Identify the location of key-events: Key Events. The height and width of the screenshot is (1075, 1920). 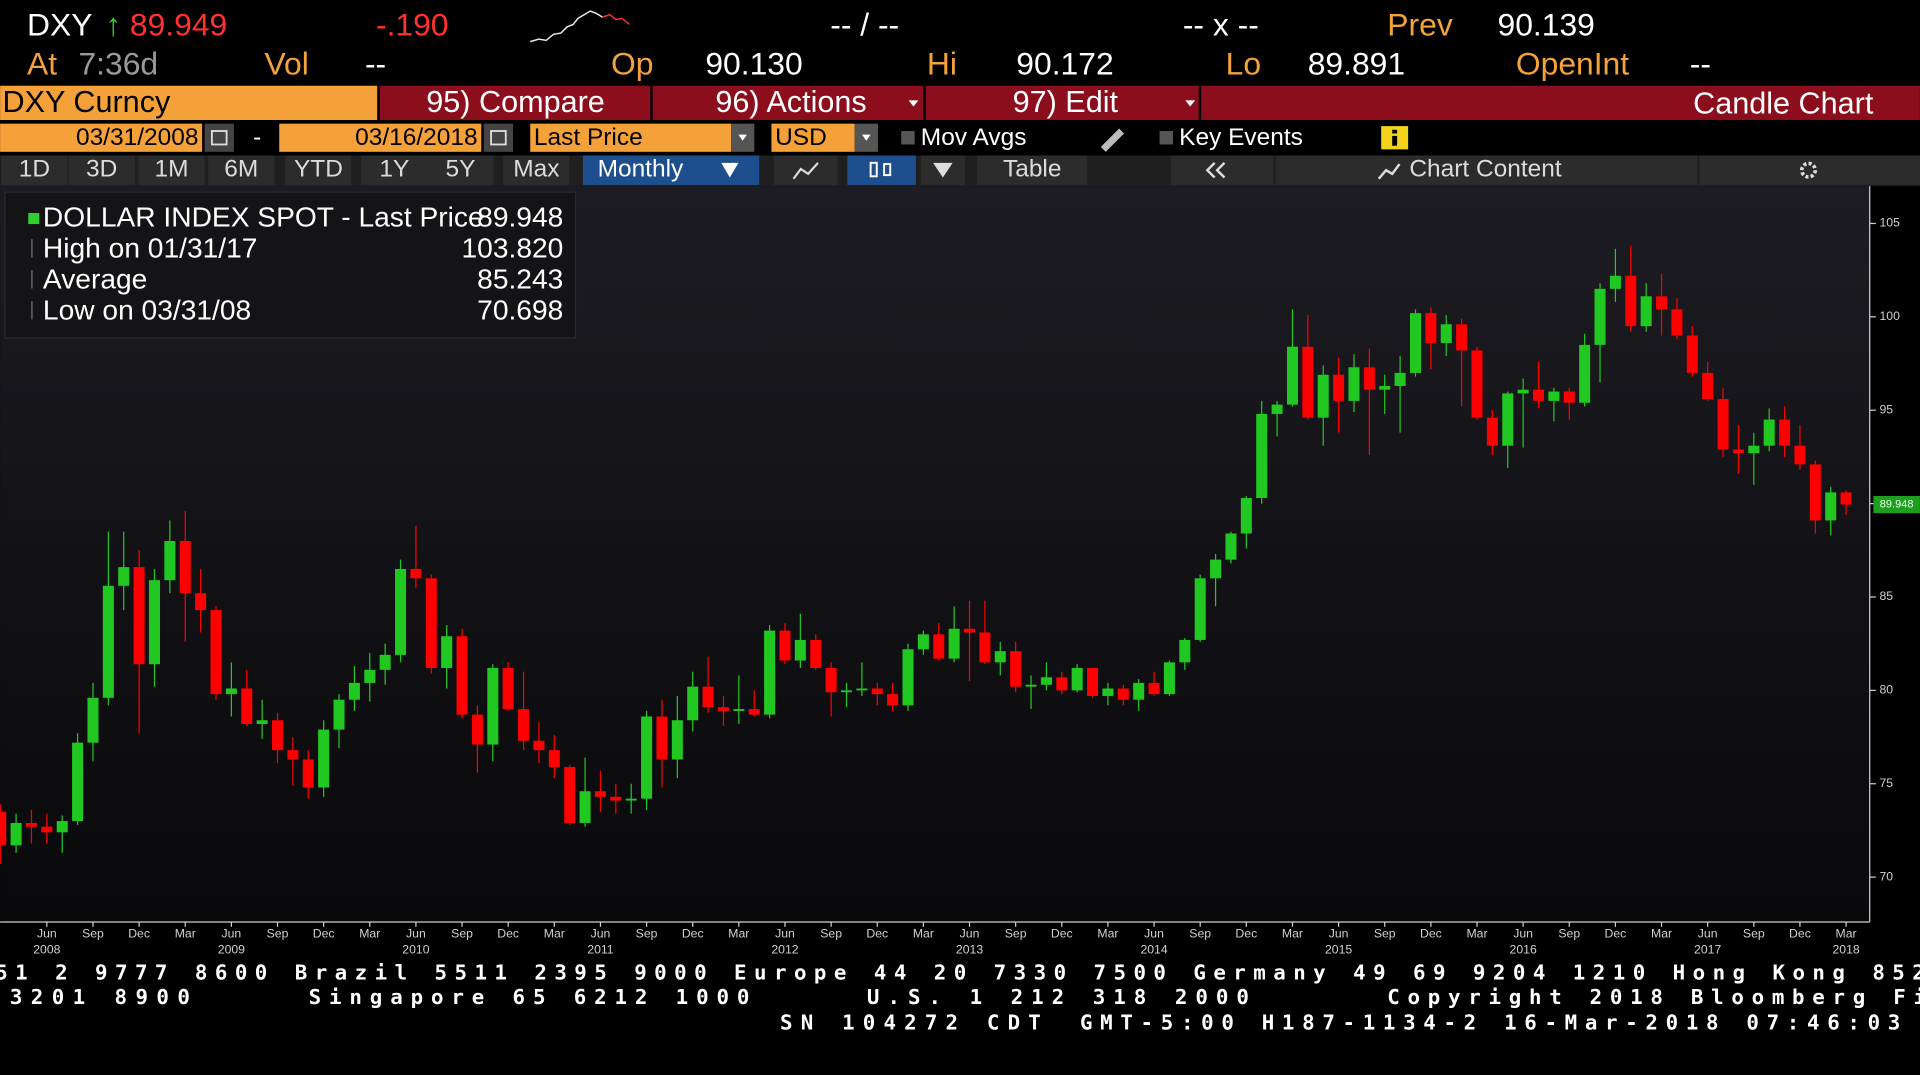
(1241, 137).